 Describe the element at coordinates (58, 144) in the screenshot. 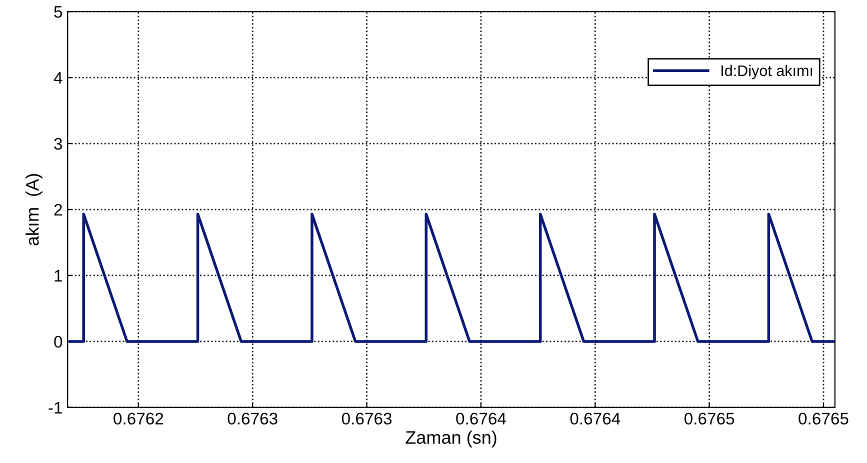

I see `y-tick-label: 3` at that location.